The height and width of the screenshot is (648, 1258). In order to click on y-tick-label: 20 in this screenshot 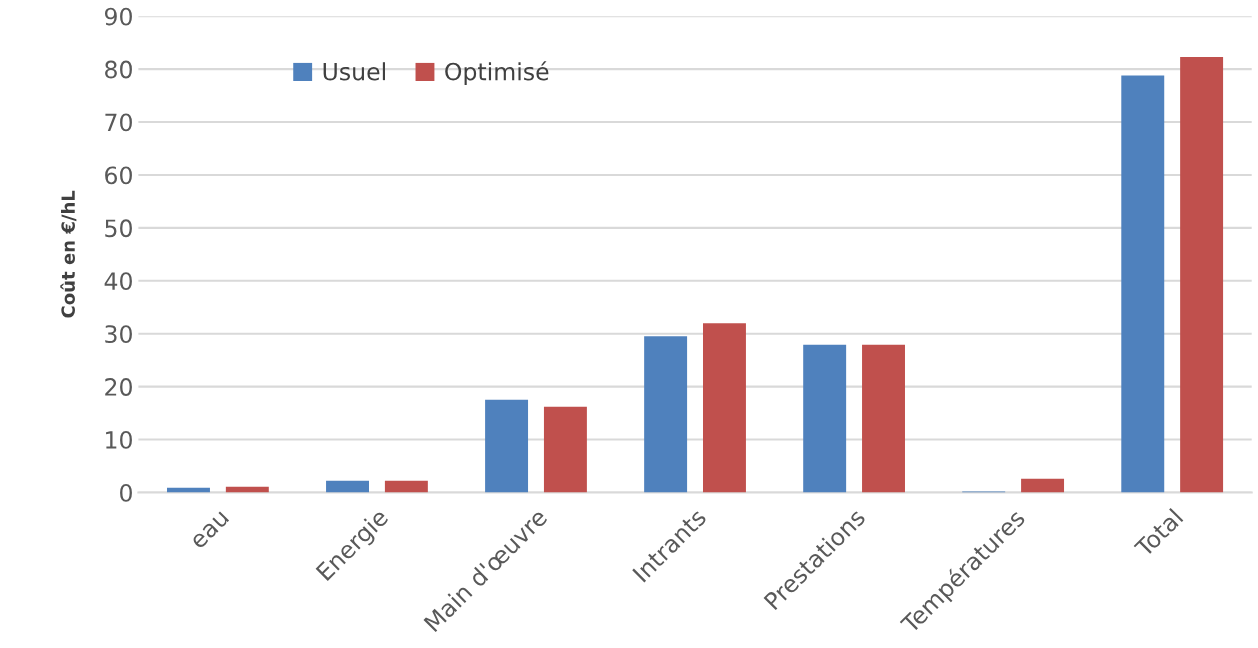, I will do `click(118, 387)`.